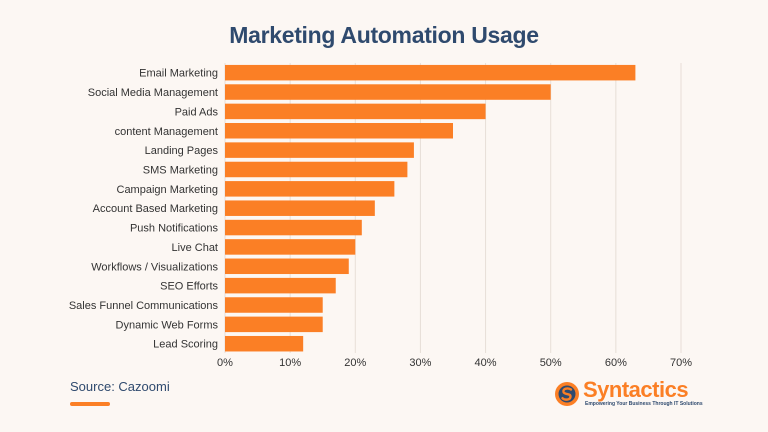 Image resolution: width=768 pixels, height=432 pixels. Describe the element at coordinates (120, 386) in the screenshot. I see `source-label: Source: Cazoomi` at that location.